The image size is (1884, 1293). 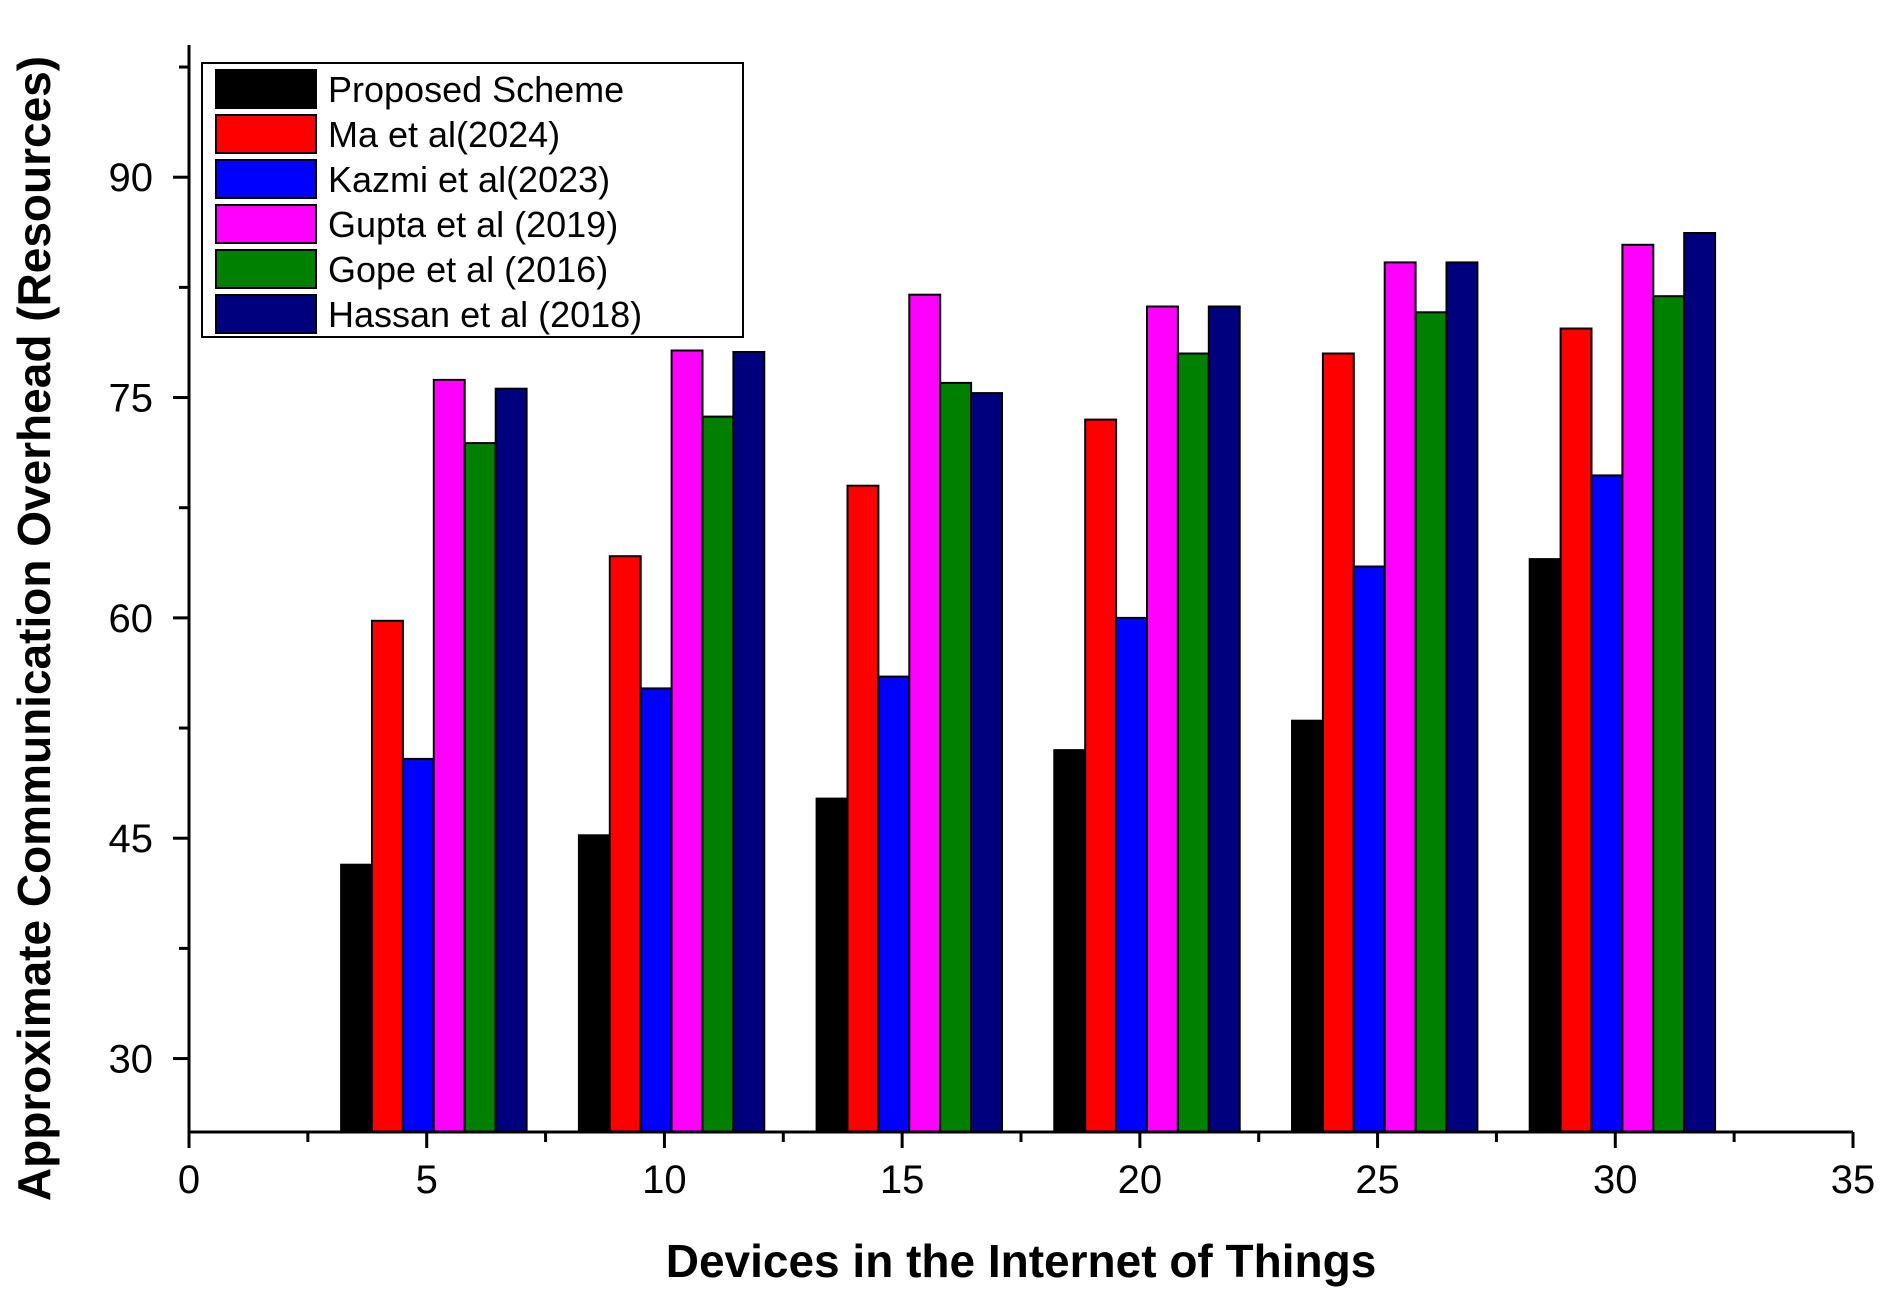 I want to click on x-tick-label: 30, so click(x=1615, y=1180).